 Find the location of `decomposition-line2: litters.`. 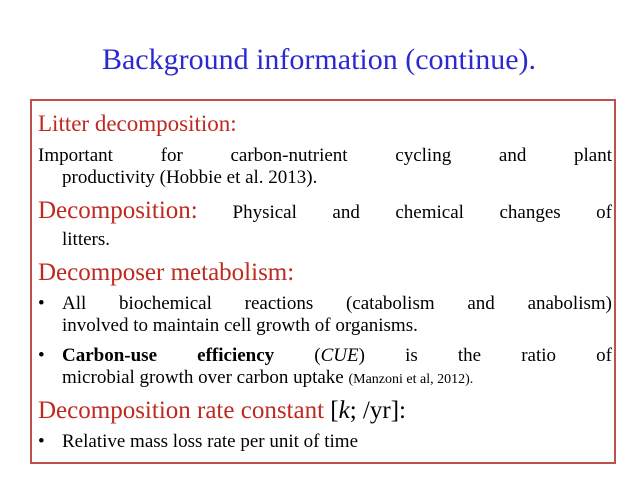

decomposition-line2: litters. is located at coordinates (86, 239).